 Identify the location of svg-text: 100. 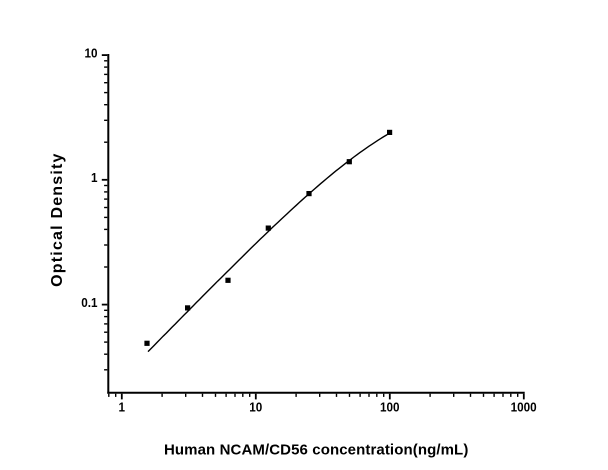
(390, 407).